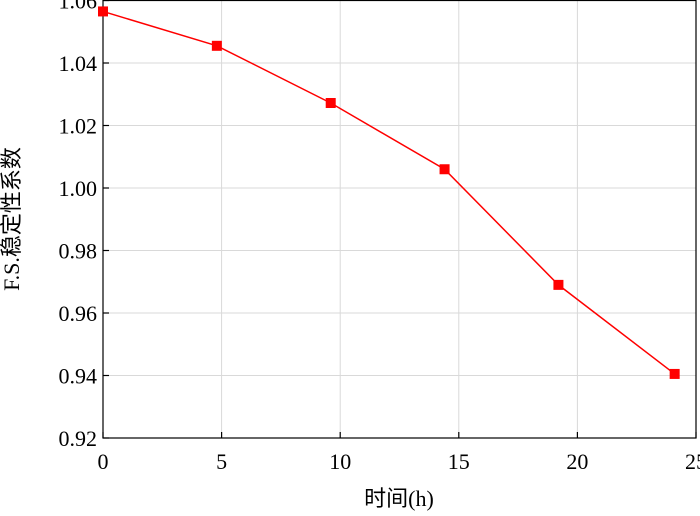 This screenshot has height=516, width=700. I want to click on x-tick-label: 15, so click(459, 461).